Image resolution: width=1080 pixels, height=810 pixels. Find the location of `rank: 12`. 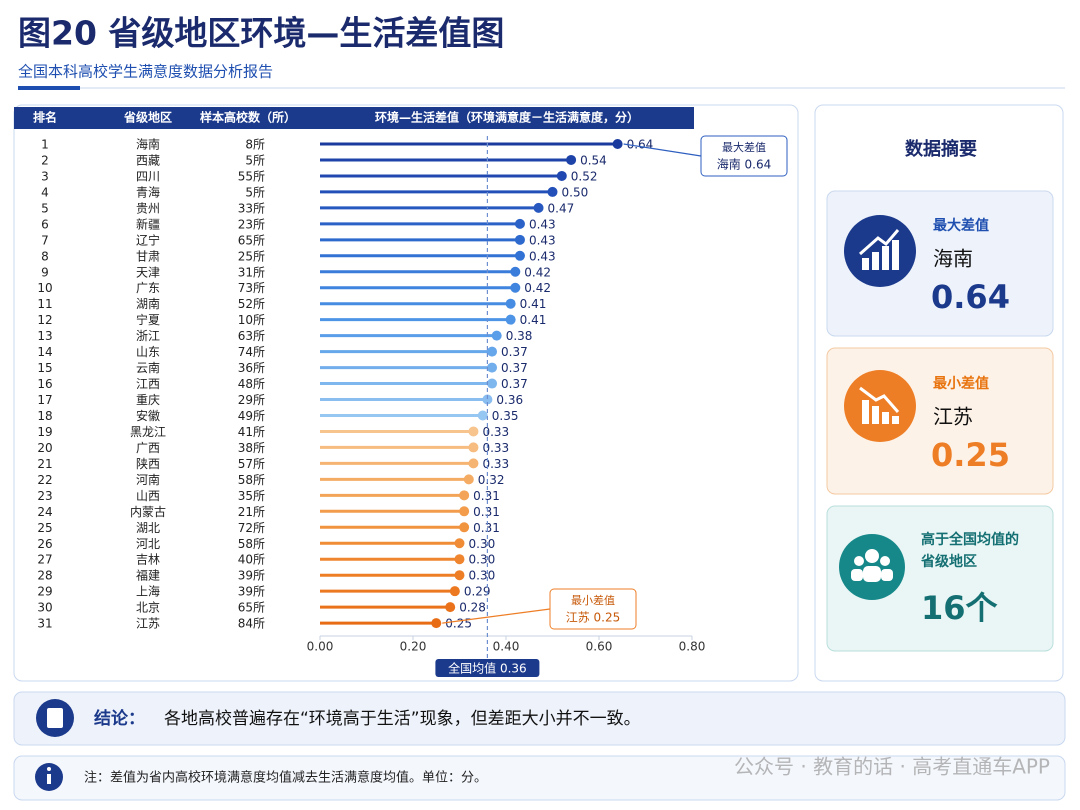

rank: 12 is located at coordinates (44, 320).